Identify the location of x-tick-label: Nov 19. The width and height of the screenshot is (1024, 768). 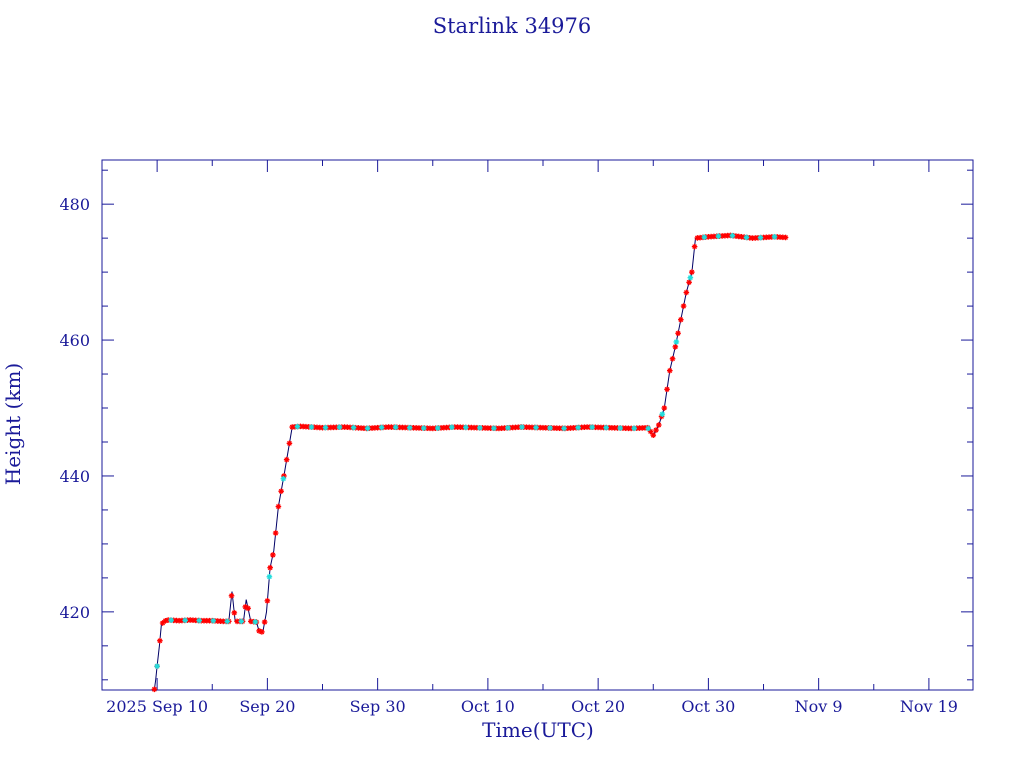
(929, 706).